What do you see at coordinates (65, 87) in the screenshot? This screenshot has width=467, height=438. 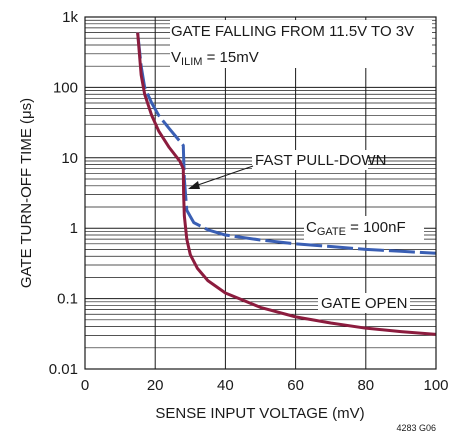 I see `y-tick-label: 100` at bounding box center [65, 87].